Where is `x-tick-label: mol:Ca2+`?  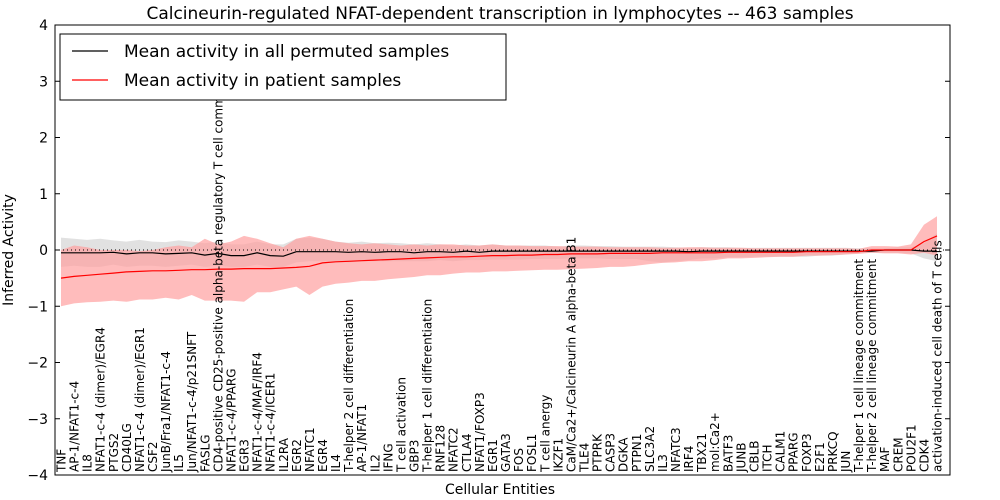
x-tick-label: mol:Ca2+ is located at coordinates (715, 442).